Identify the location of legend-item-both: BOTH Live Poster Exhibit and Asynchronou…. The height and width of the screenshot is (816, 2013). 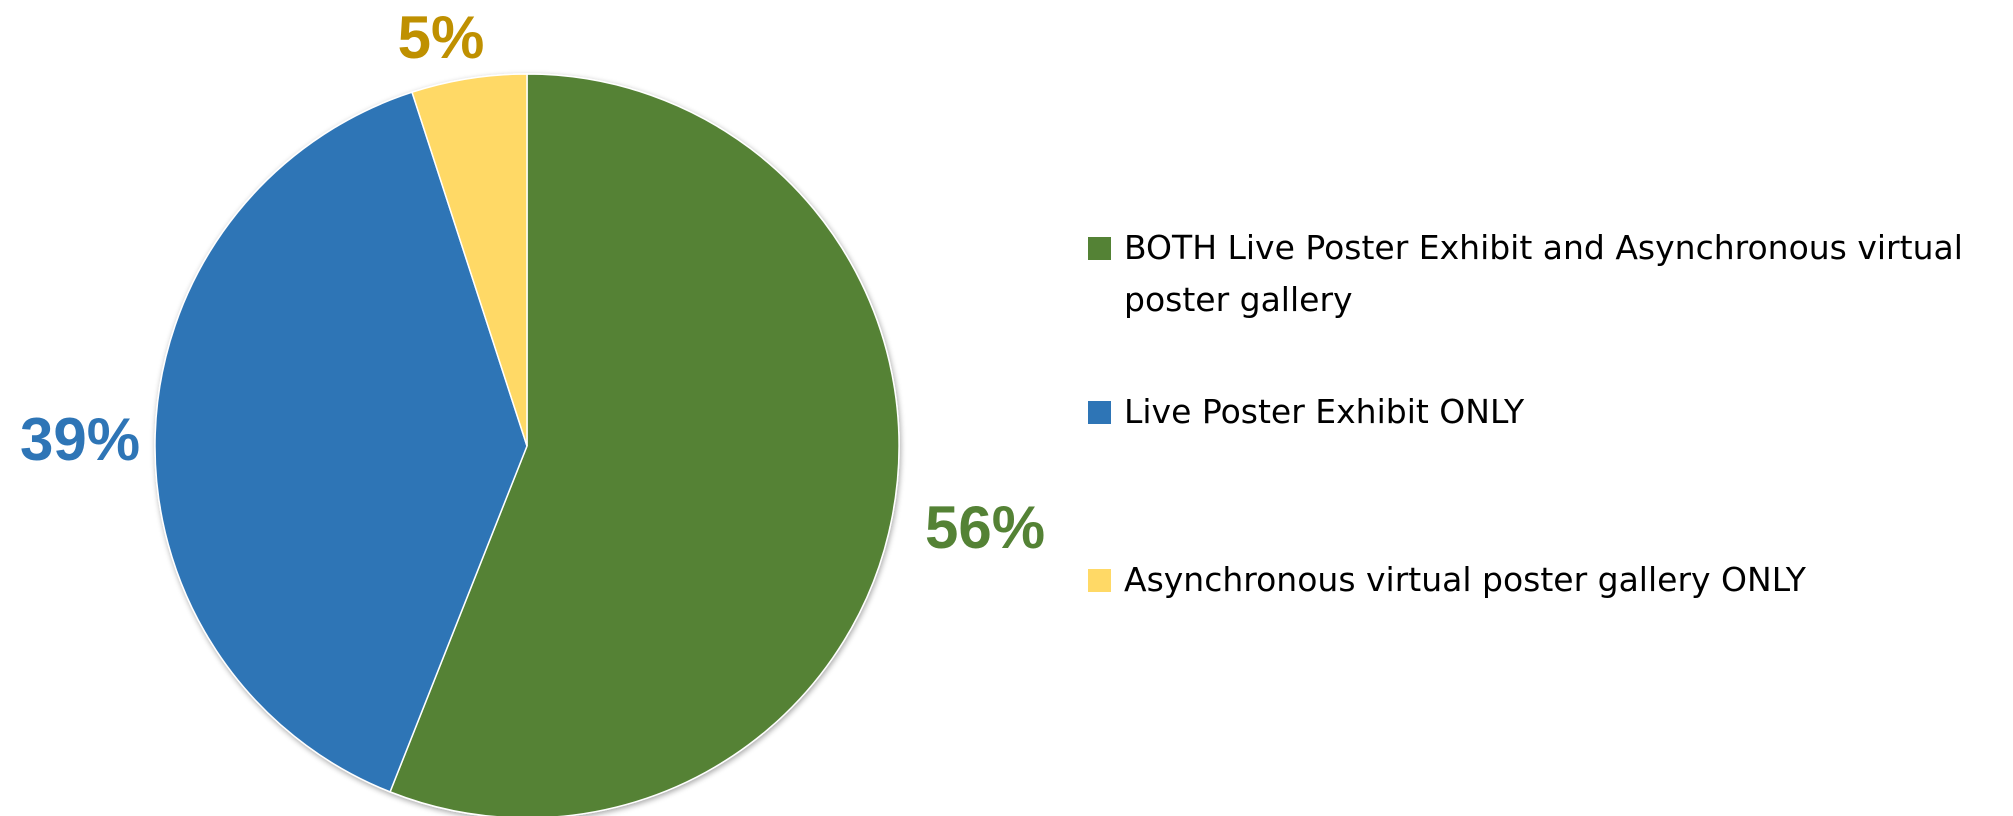
(1548, 274).